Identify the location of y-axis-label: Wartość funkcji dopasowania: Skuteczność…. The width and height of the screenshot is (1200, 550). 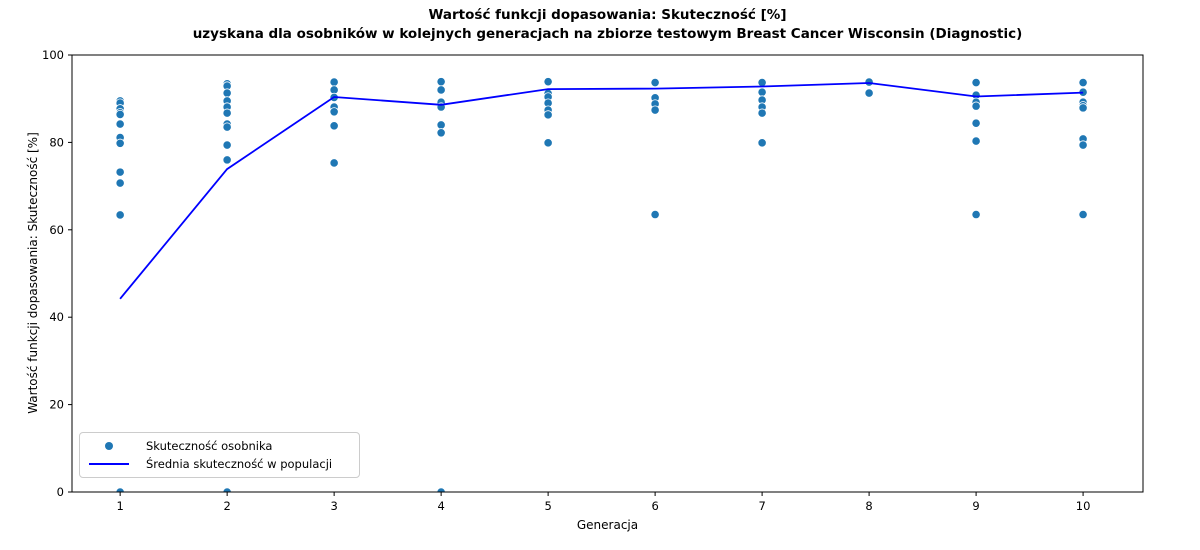
(33, 273).